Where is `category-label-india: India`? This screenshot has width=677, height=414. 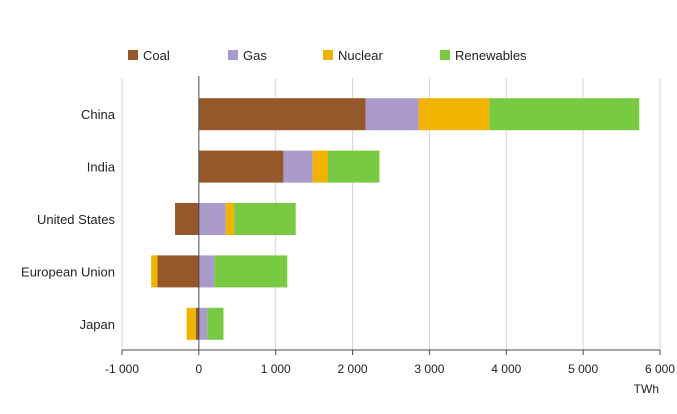
category-label-india: India is located at coordinates (101, 167).